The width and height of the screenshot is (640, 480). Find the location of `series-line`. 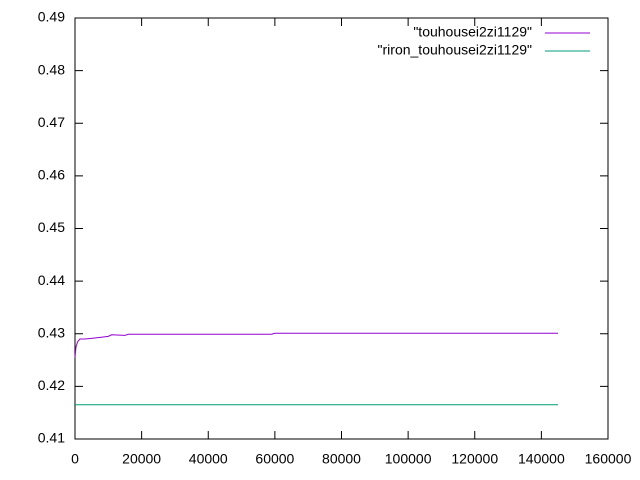

series-line is located at coordinates (316, 345).